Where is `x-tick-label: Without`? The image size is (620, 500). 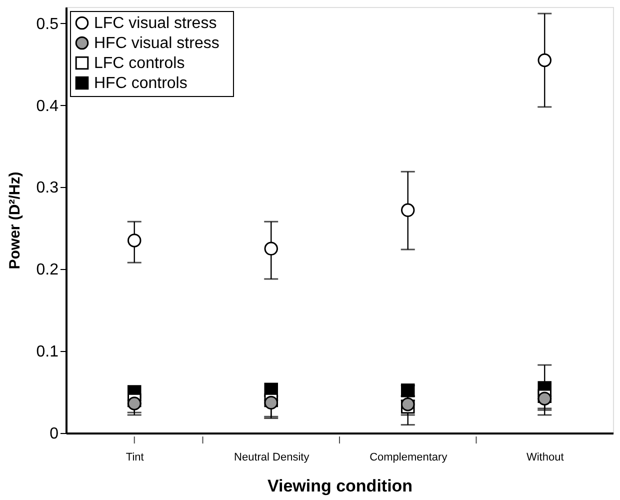
x-tick-label: Without is located at coordinates (545, 458).